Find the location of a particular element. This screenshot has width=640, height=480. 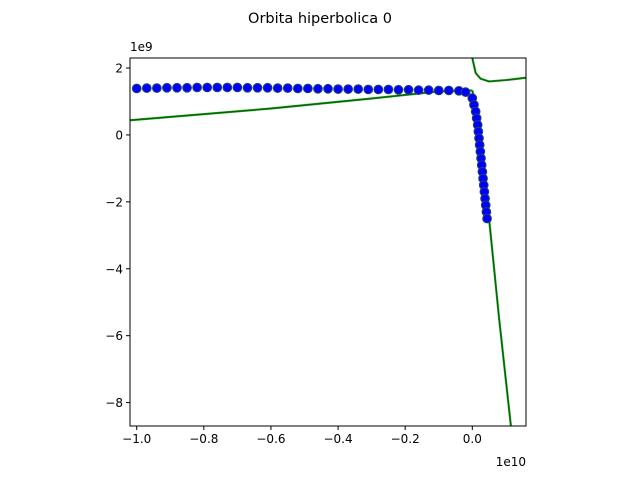

x-tick-label-1: −0.8 is located at coordinates (203, 439).